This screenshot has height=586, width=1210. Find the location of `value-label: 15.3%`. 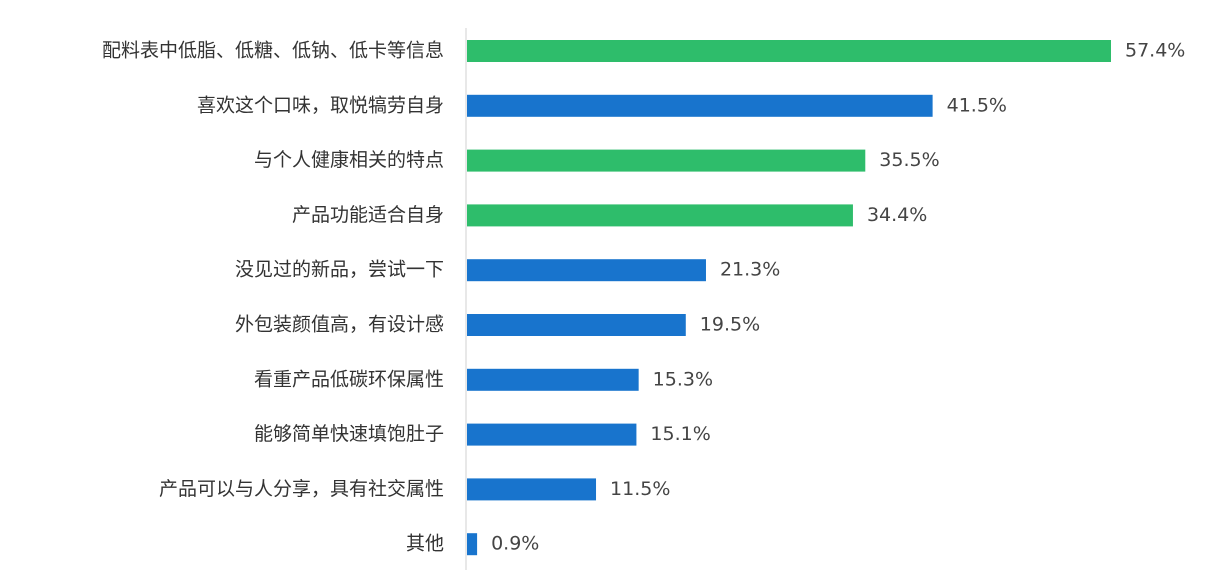

value-label: 15.3% is located at coordinates (683, 379).